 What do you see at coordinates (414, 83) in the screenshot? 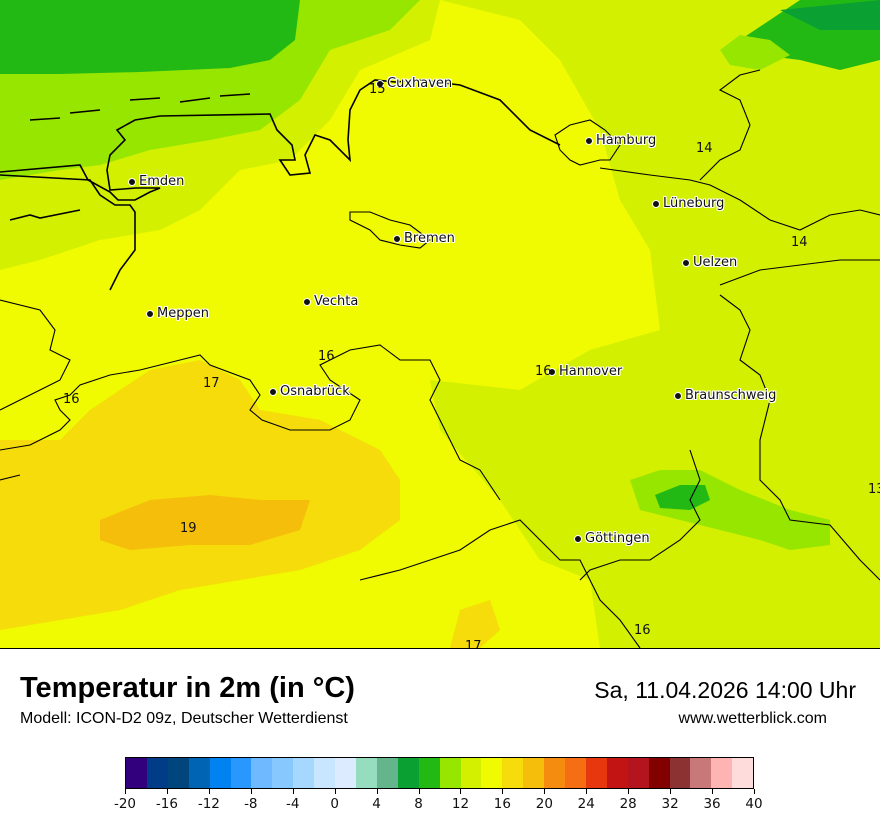
I see `city-cuxhaven: Cuxhaven` at bounding box center [414, 83].